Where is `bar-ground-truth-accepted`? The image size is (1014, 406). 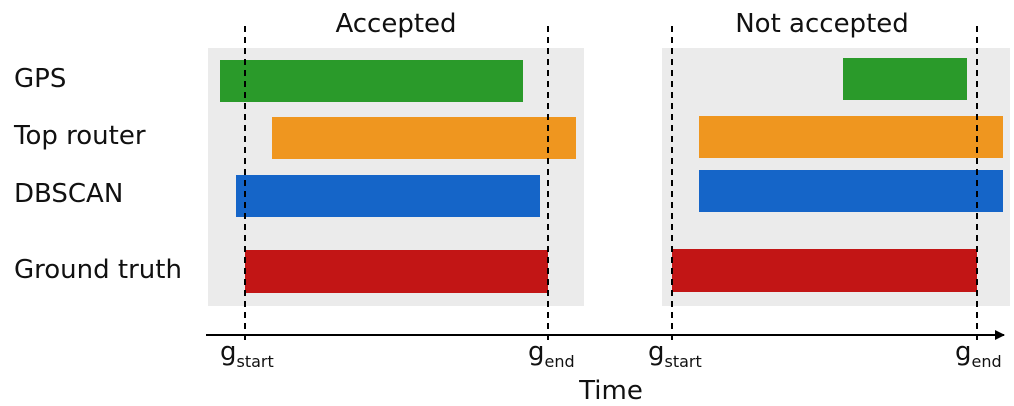
bar-ground-truth-accepted is located at coordinates (396, 271).